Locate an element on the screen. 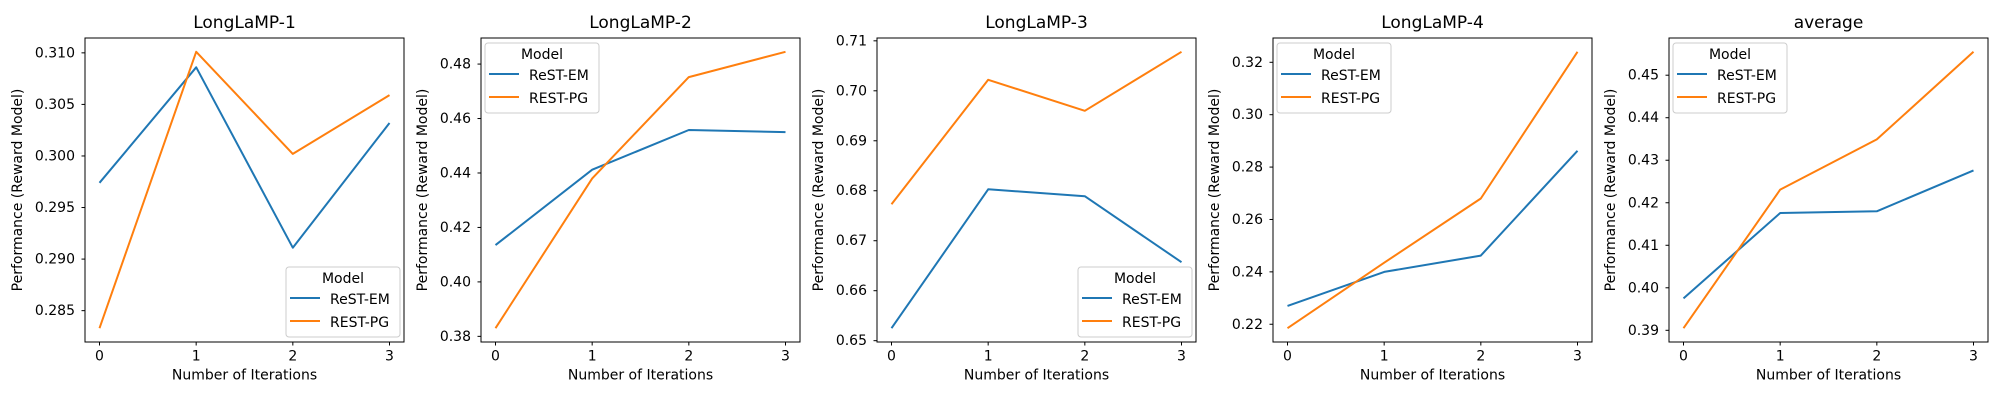 The width and height of the screenshot is (2000, 400). y-tick-label: 0.71 is located at coordinates (851, 41).